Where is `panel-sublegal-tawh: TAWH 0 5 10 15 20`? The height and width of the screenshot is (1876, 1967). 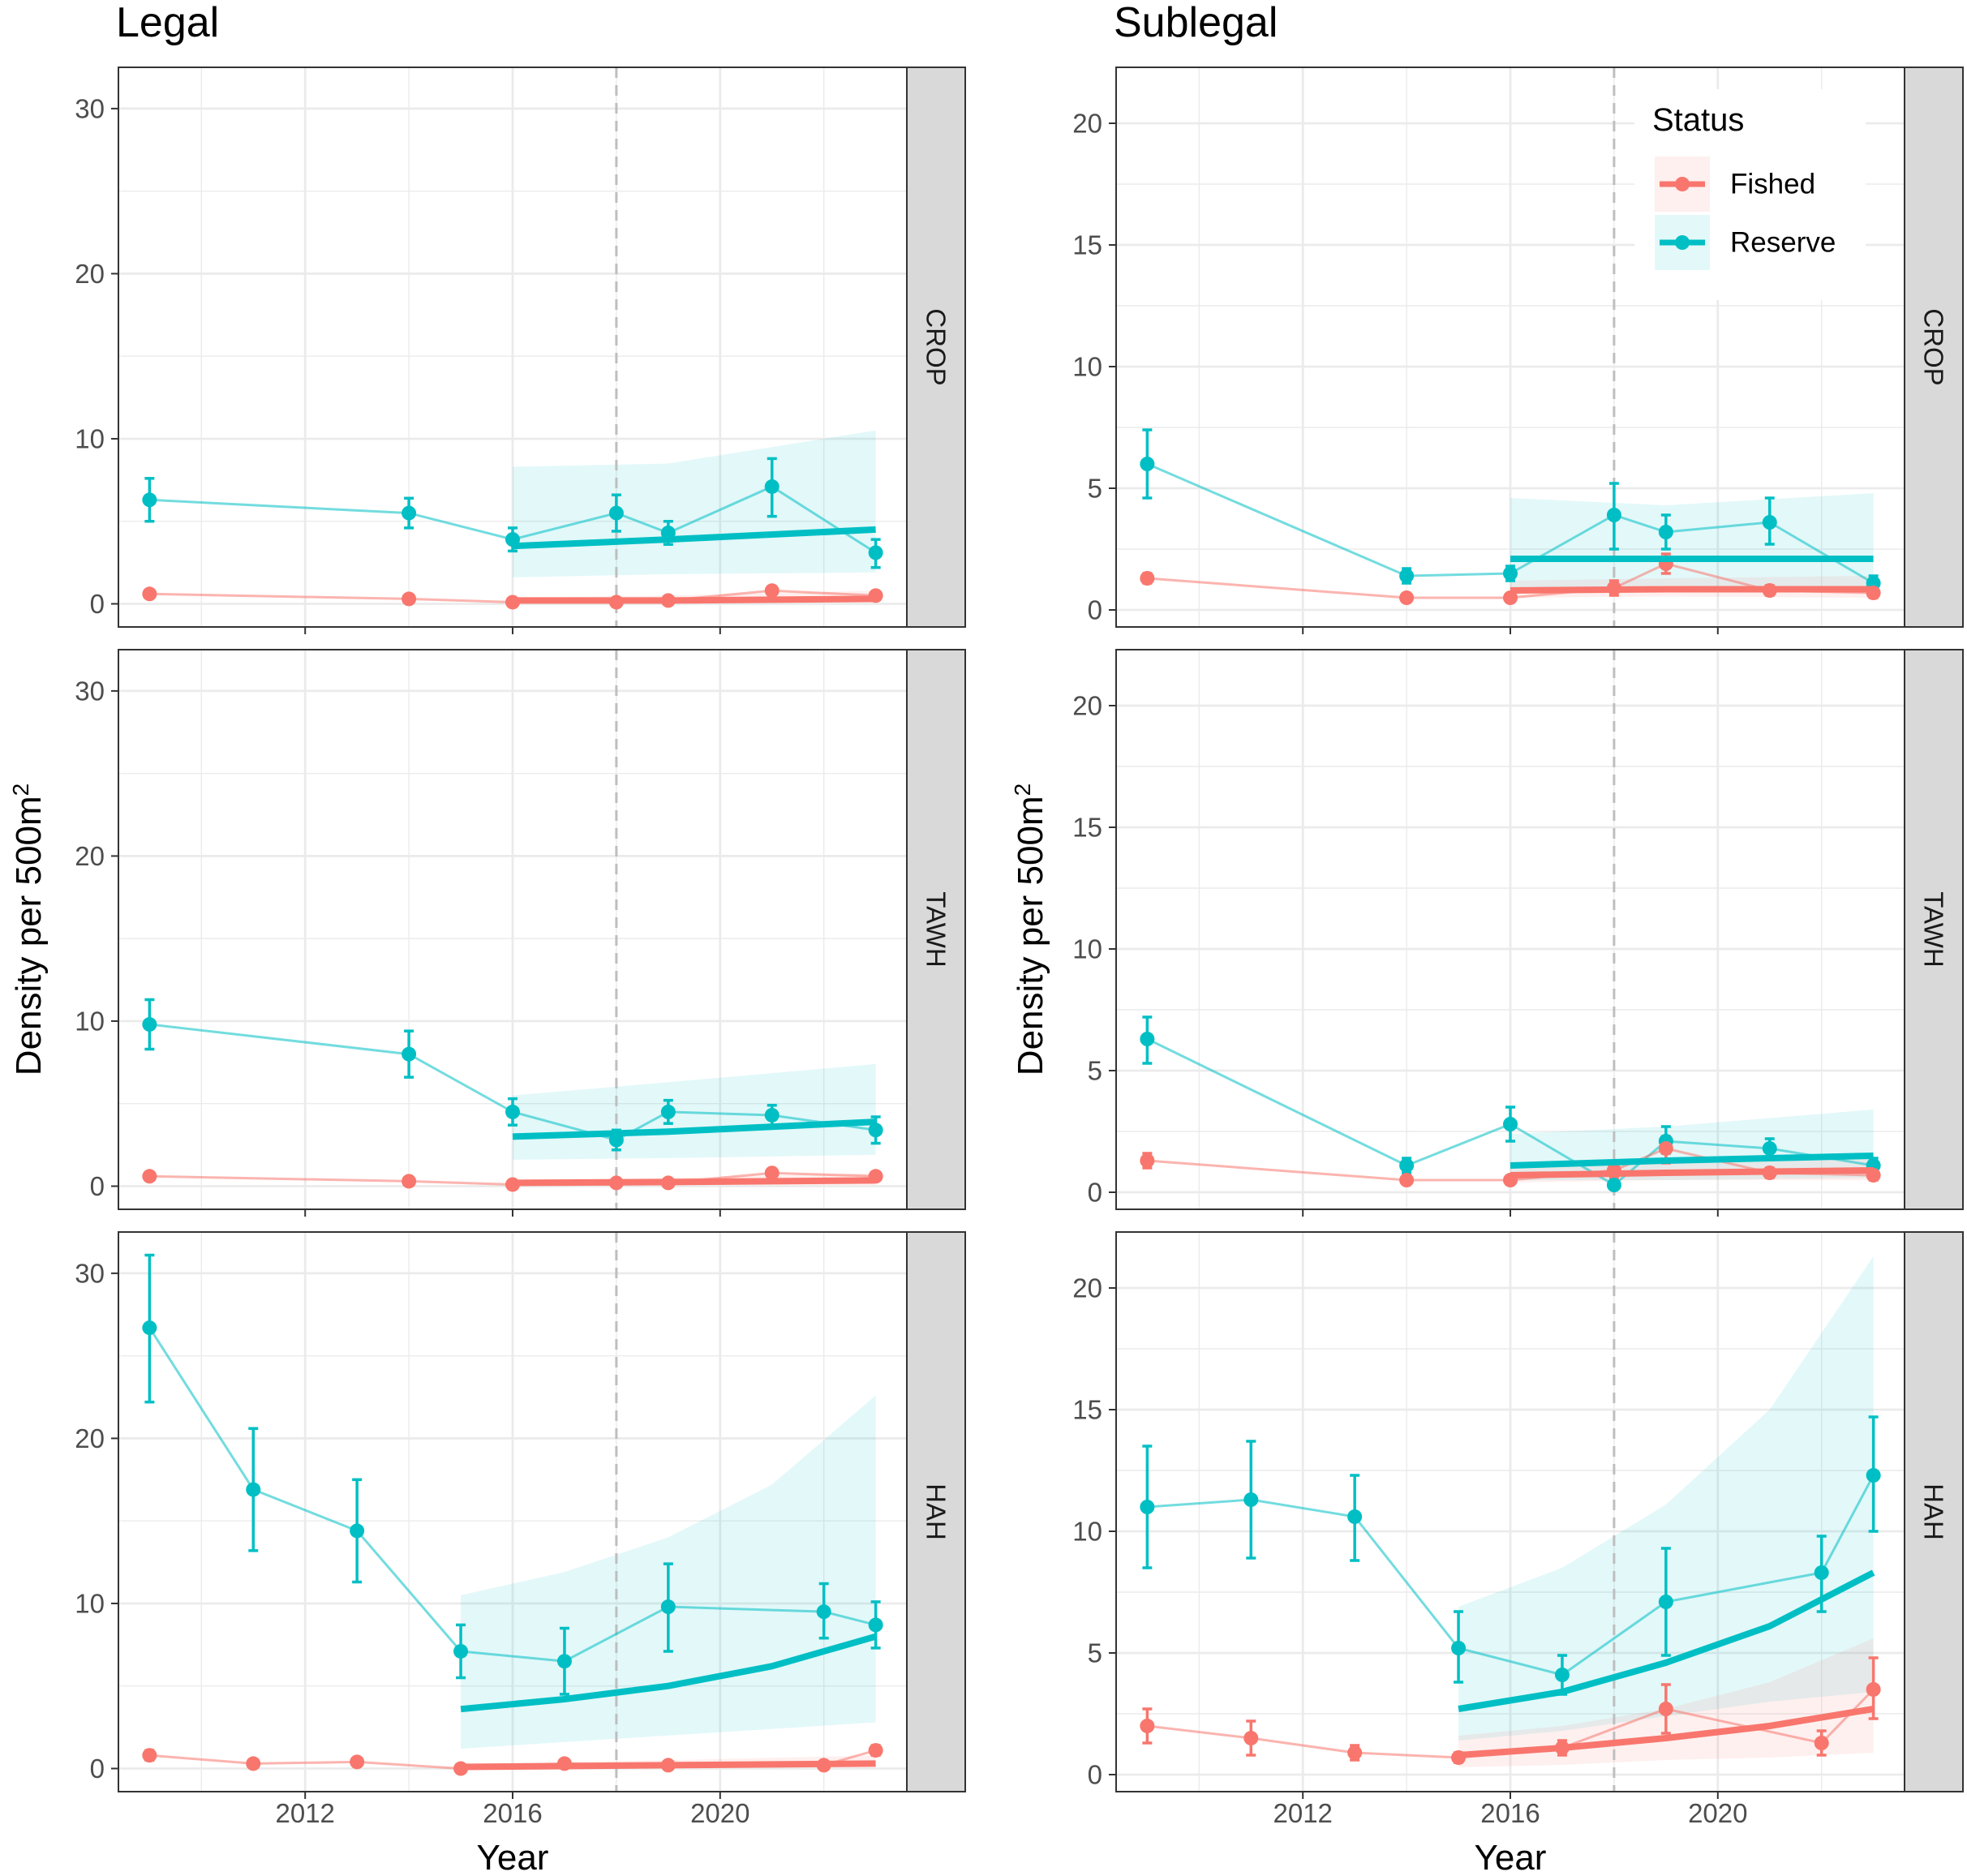
panel-sublegal-tawh: TAWH 0 5 10 15 20 is located at coordinates (1518, 933).